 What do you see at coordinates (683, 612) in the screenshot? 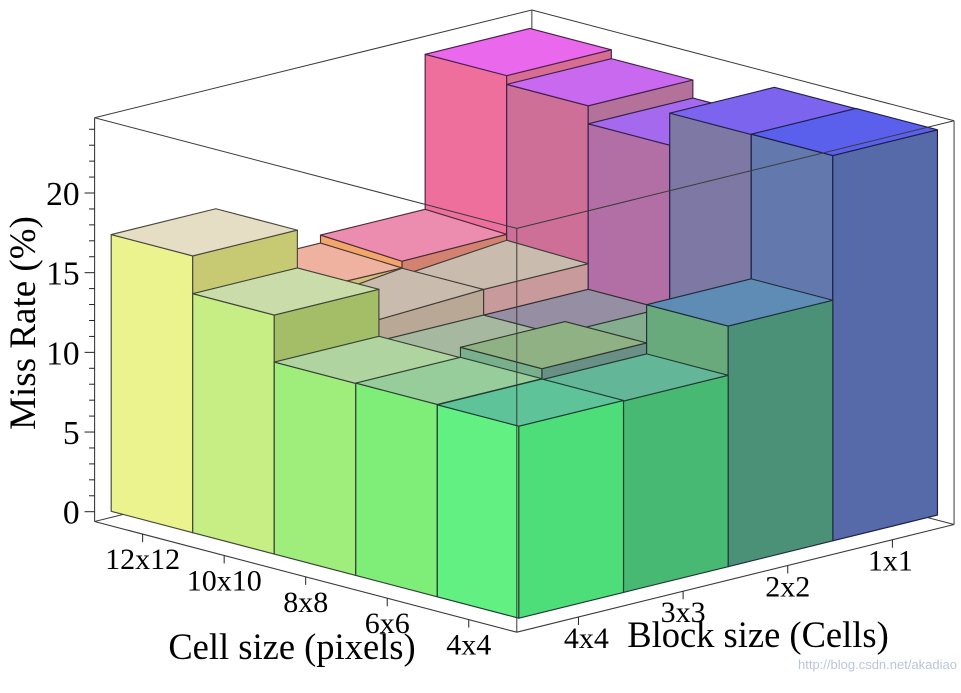
I see `svg-text: 3x3` at bounding box center [683, 612].